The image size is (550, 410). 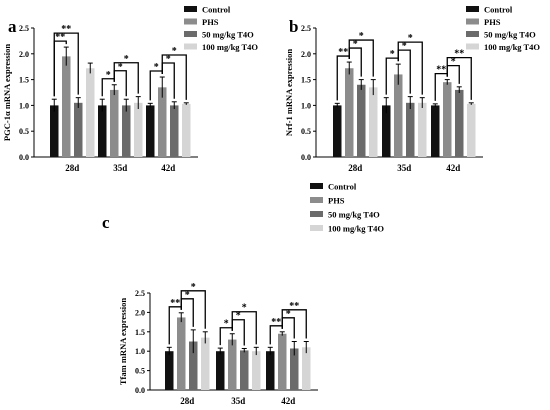 What do you see at coordinates (289, 92) in the screenshot?
I see `y-axis-label: Nrf-1 mRNA expression` at bounding box center [289, 92].